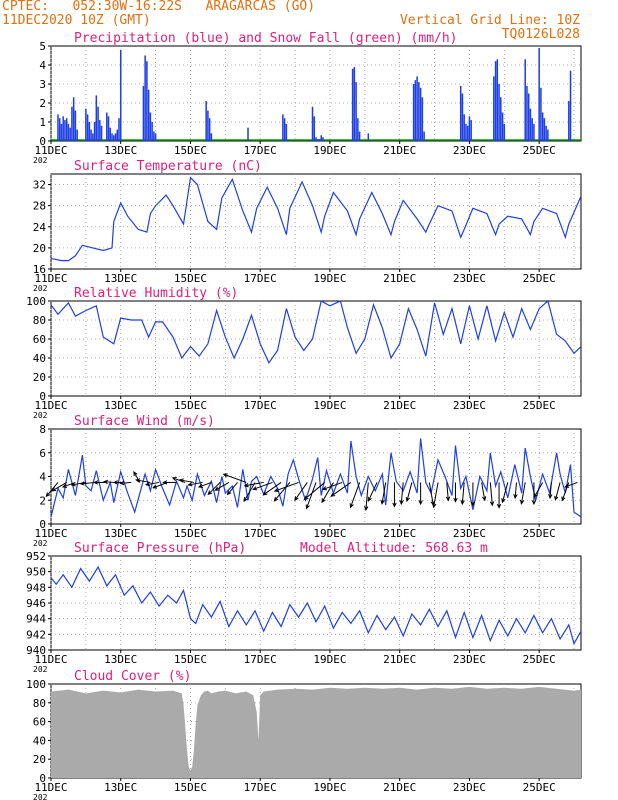  Describe the element at coordinates (190, 150) in the screenshot. I see `x-tick-label: 15DEC` at that location.